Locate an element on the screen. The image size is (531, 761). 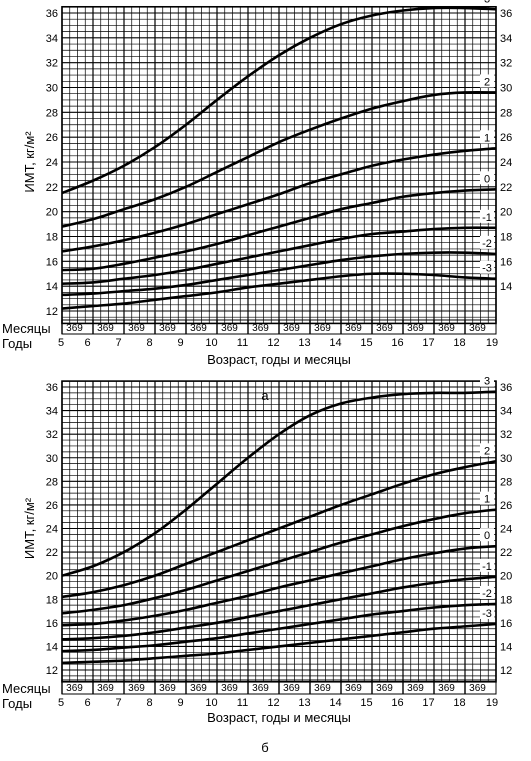
y-tick-right: 24 is located at coordinates (506, 163).